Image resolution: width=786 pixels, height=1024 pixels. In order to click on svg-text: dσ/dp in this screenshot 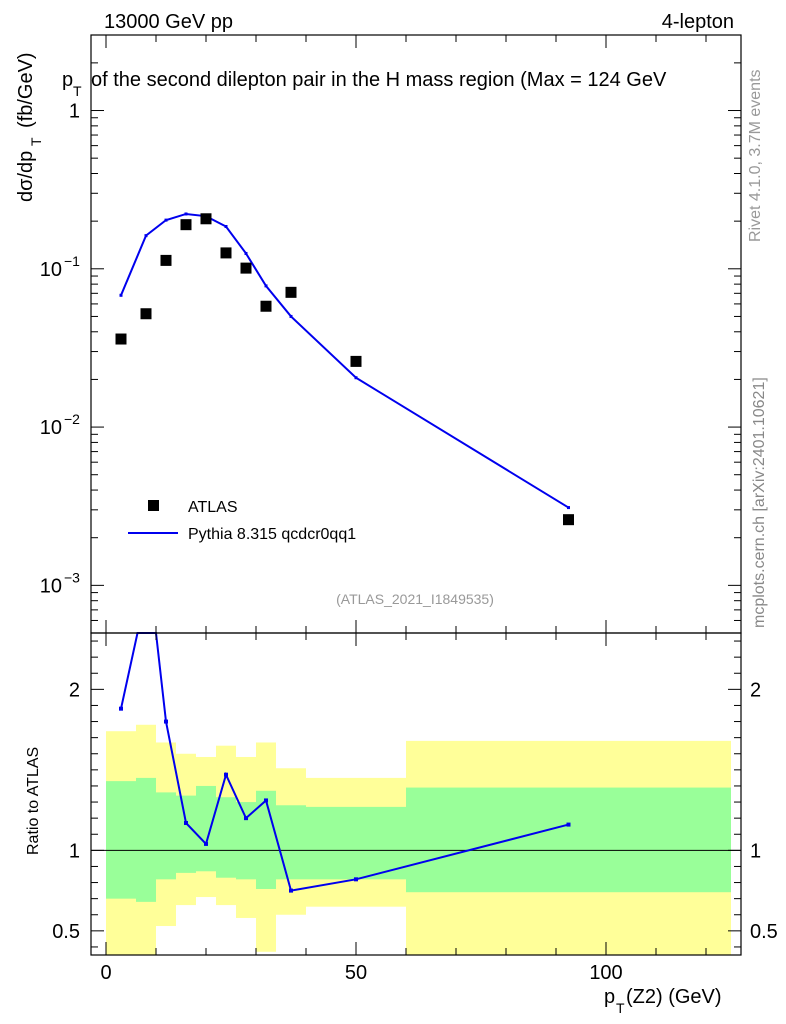, I will do `click(26, 176)`.